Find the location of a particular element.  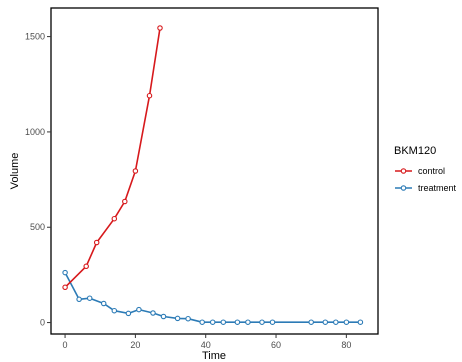

x-axis: 0 20 40 60 80 is located at coordinates (207, 342).